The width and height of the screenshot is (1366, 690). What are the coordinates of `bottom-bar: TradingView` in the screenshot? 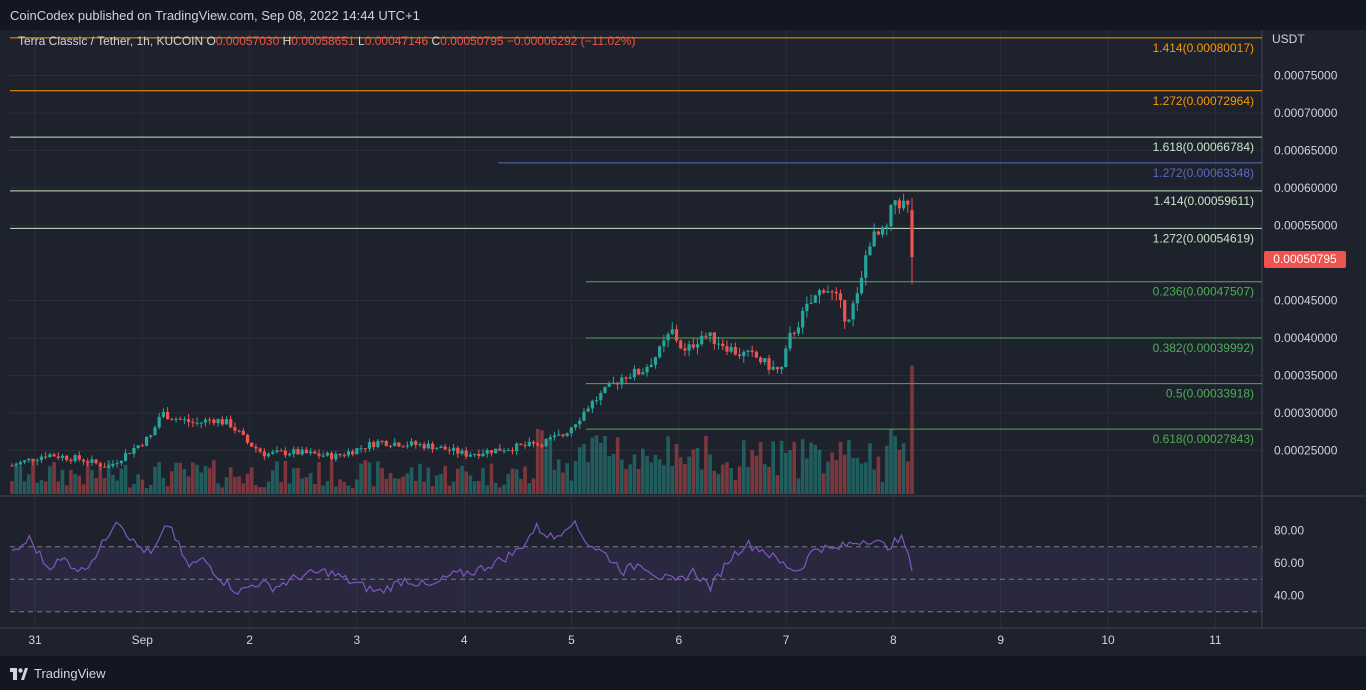 It's located at (683, 673).